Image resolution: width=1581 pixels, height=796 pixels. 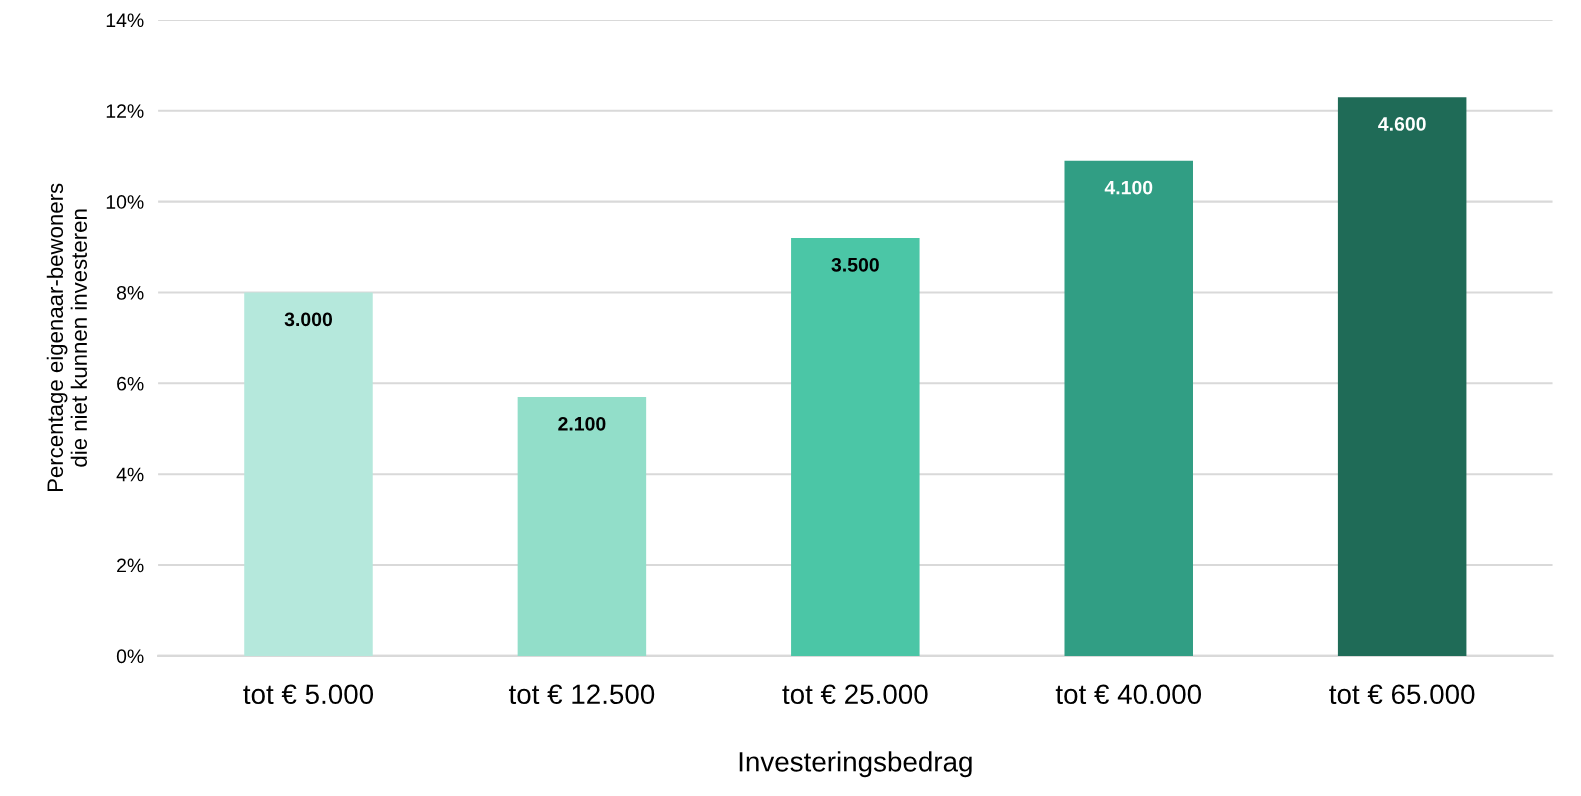 I want to click on y-tick-label: 2%, so click(x=130, y=565).